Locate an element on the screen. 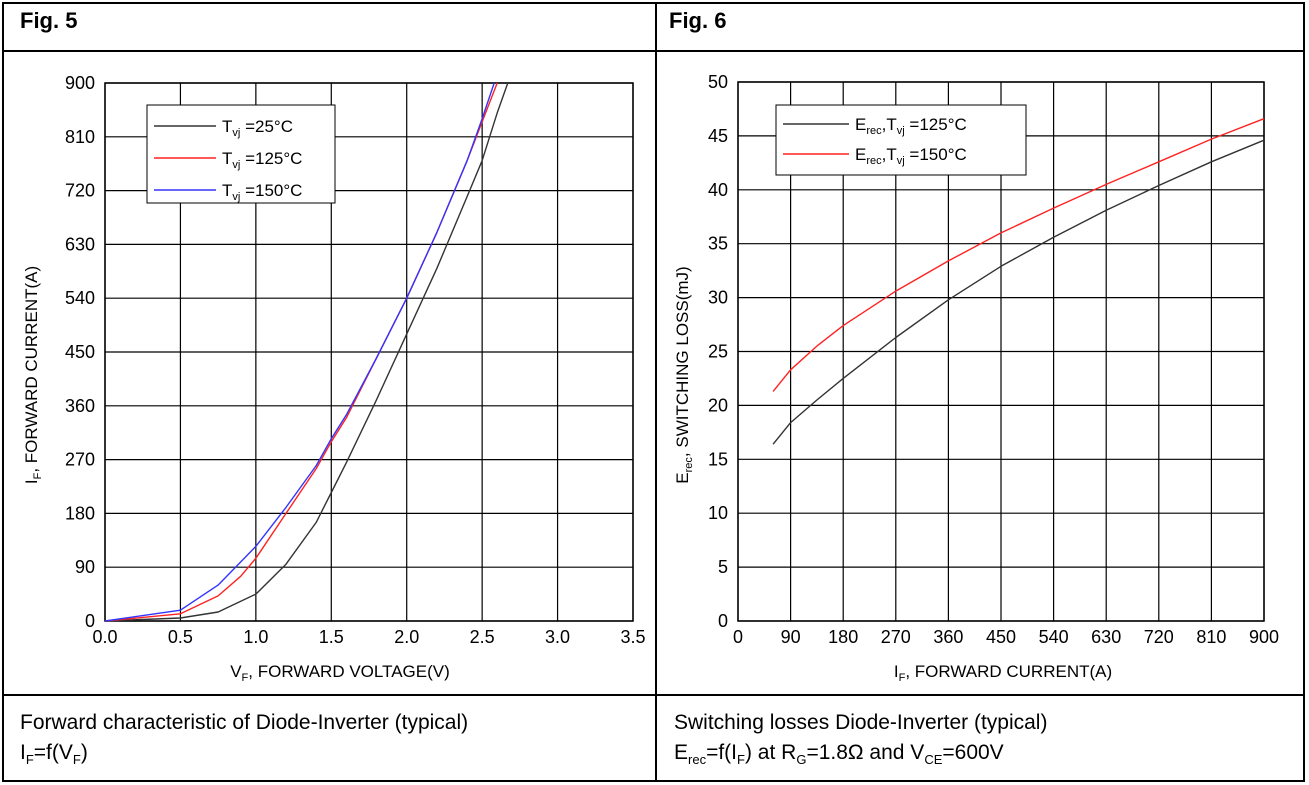 The height and width of the screenshot is (785, 1309). c2-y-tick-label: 10 is located at coordinates (718, 513).